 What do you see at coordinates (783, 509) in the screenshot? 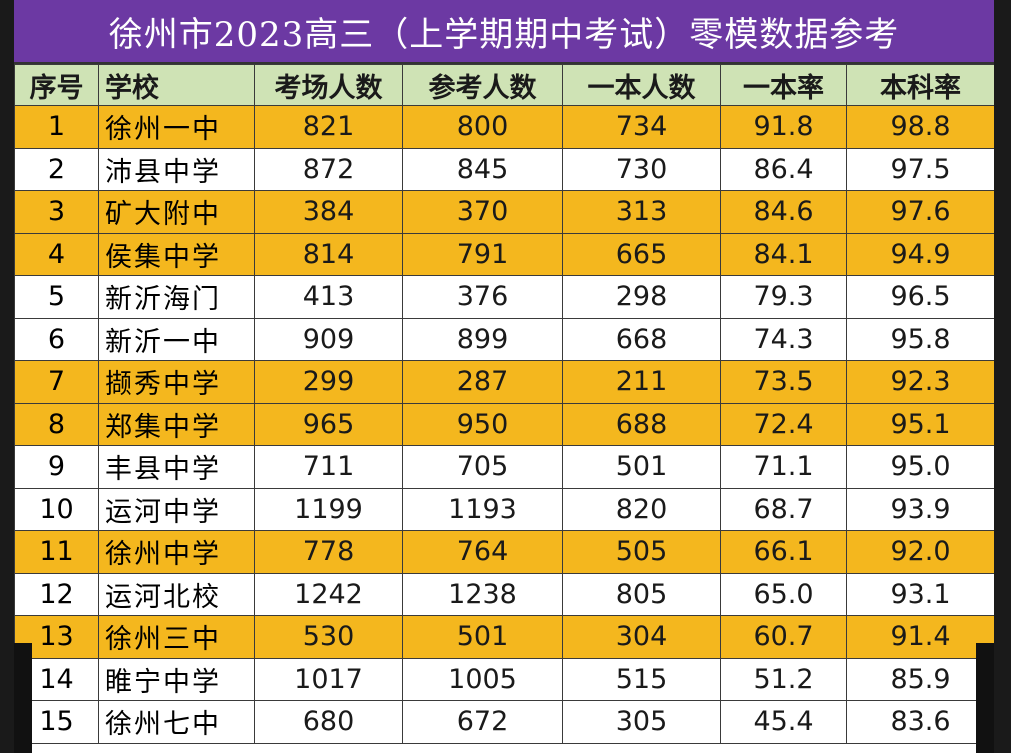
I see `cell-tier1-rate: 68.7` at bounding box center [783, 509].